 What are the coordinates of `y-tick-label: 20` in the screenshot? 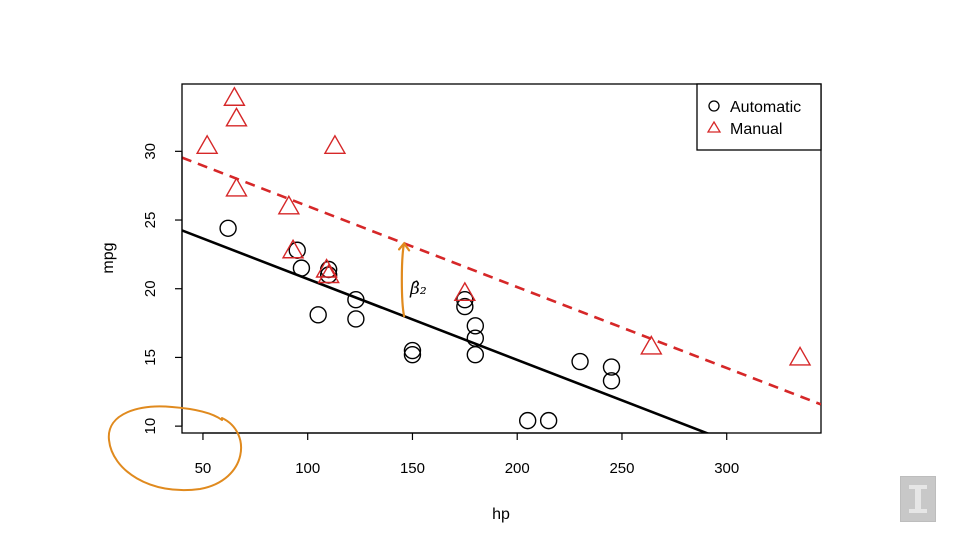 It's located at (150, 288).